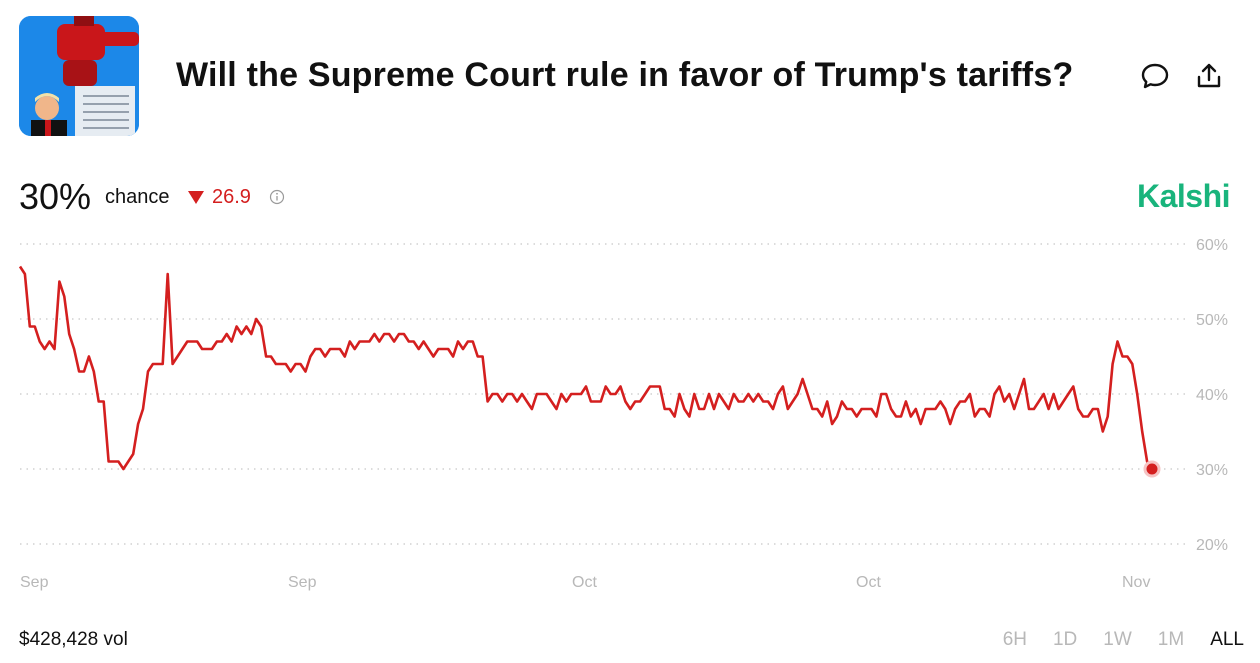  I want to click on x-tick-label: Nov, so click(1136, 582).